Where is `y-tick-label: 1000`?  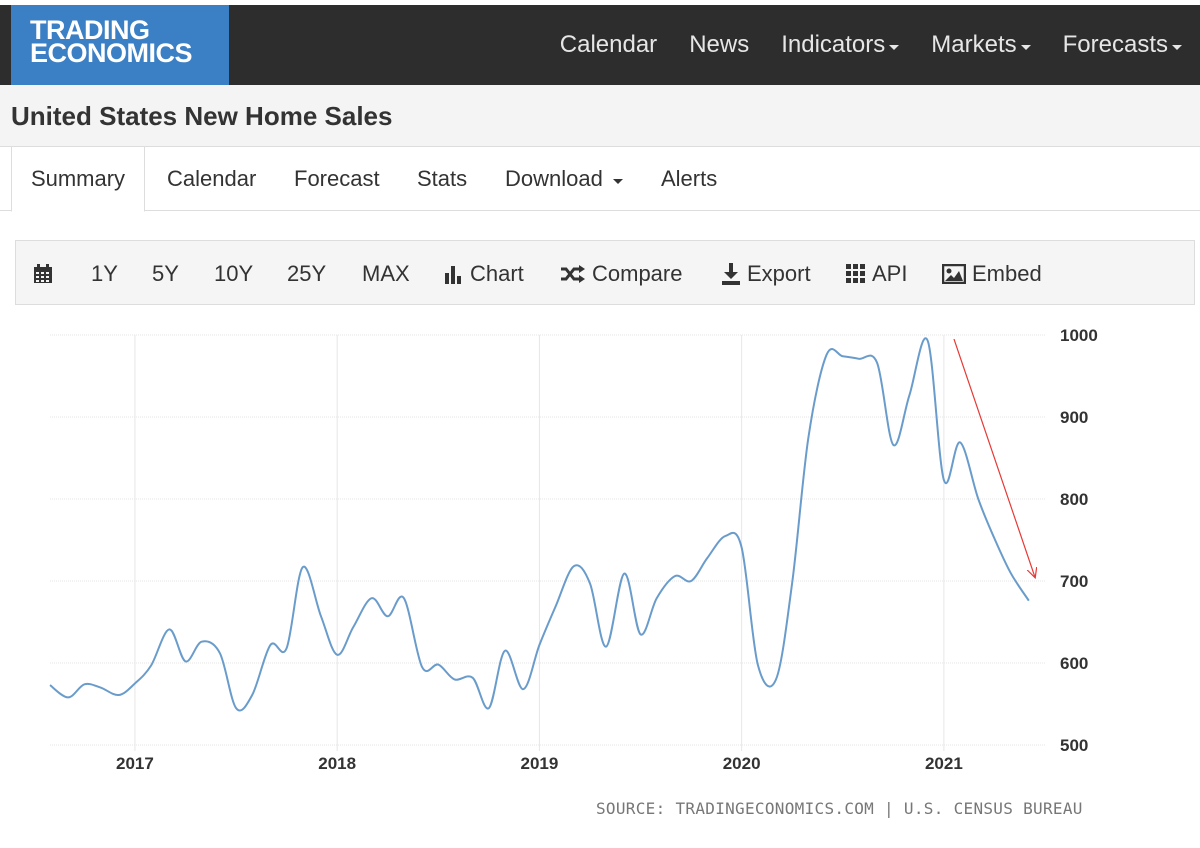 y-tick-label: 1000 is located at coordinates (1079, 335).